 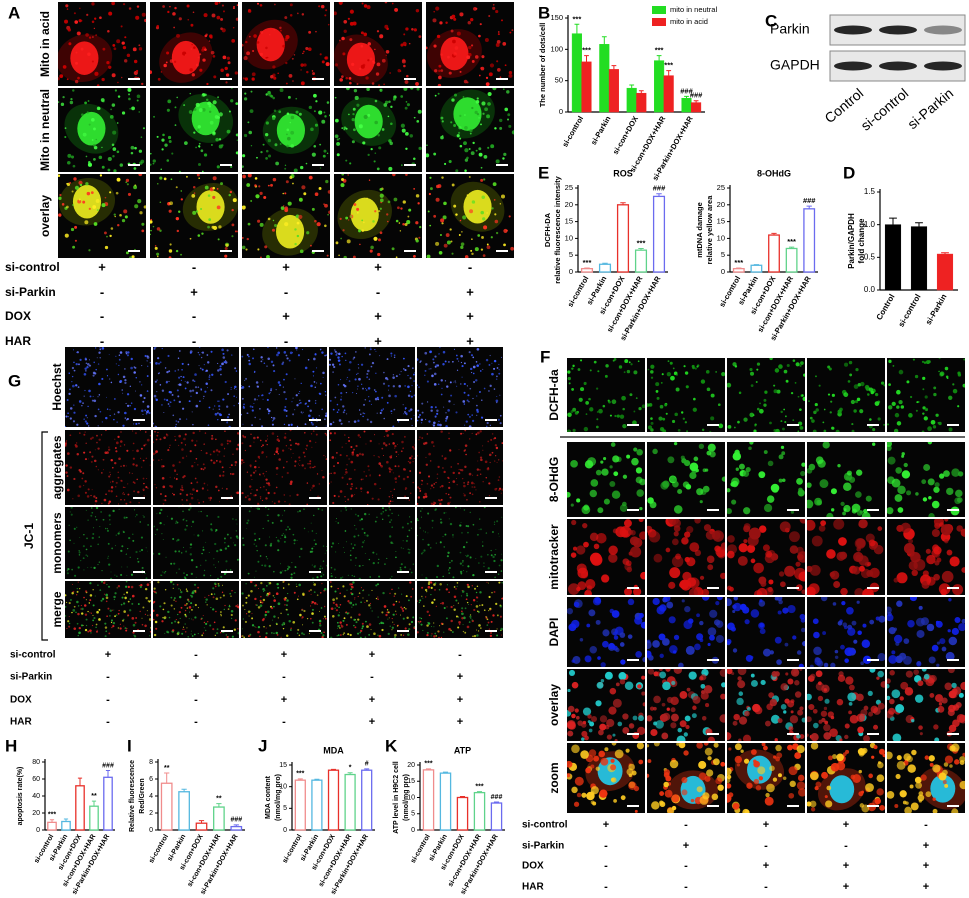 I want to click on micrograph, so click(x=194, y=216).